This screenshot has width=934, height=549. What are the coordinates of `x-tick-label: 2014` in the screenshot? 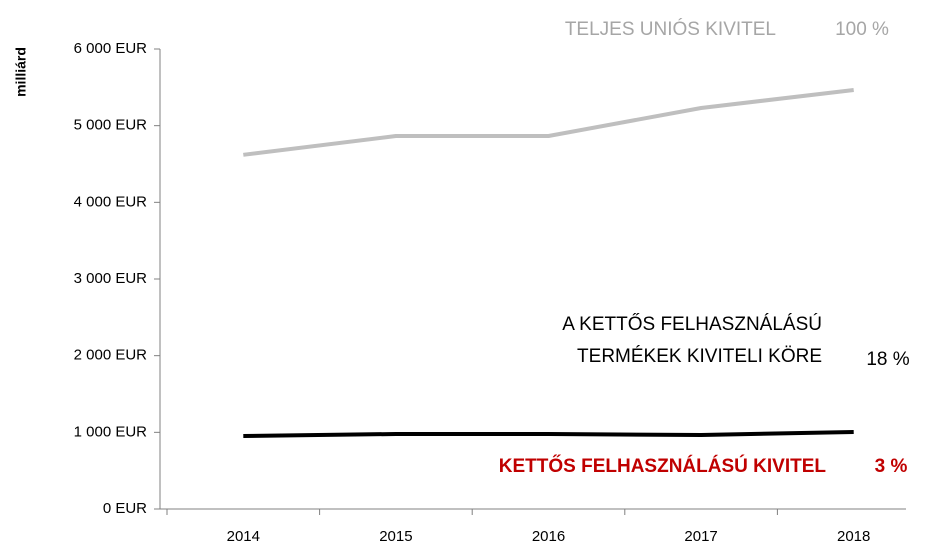 It's located at (243, 536).